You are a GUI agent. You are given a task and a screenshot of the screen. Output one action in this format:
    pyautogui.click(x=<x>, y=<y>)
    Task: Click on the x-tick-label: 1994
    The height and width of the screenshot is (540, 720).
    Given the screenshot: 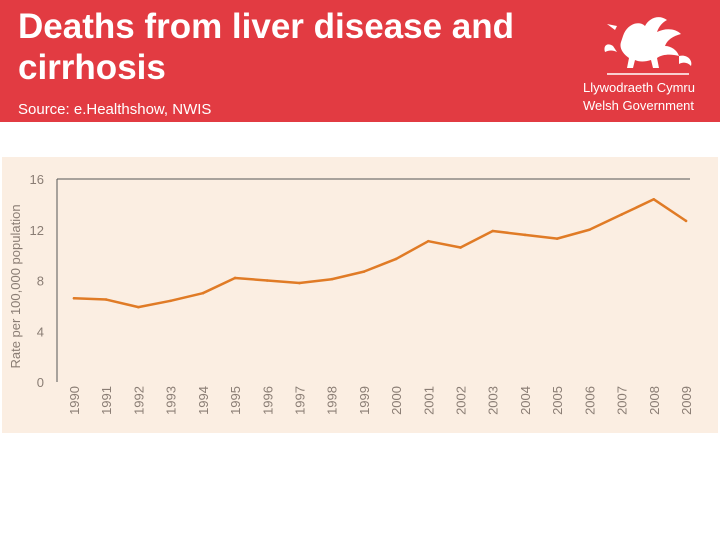 What is the action you would take?
    pyautogui.click(x=203, y=400)
    